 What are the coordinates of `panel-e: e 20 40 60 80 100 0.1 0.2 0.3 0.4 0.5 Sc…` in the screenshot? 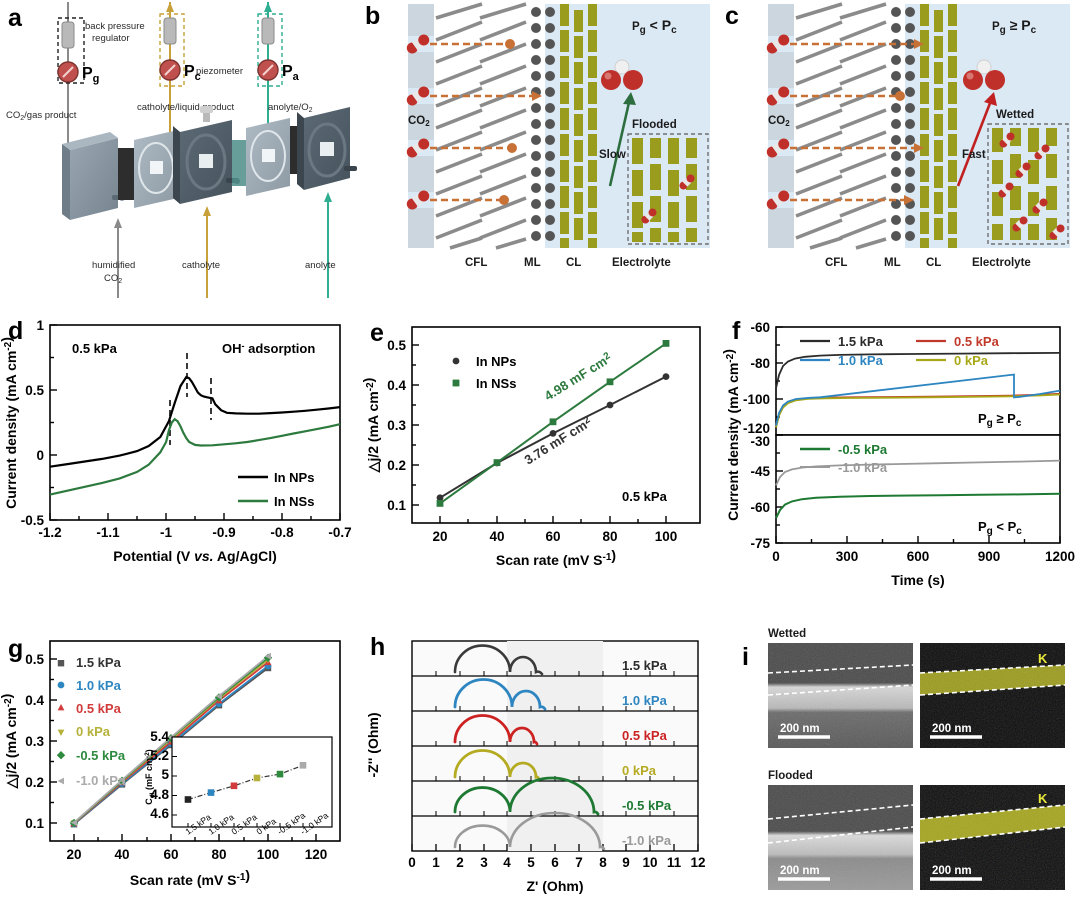 It's located at (540, 455).